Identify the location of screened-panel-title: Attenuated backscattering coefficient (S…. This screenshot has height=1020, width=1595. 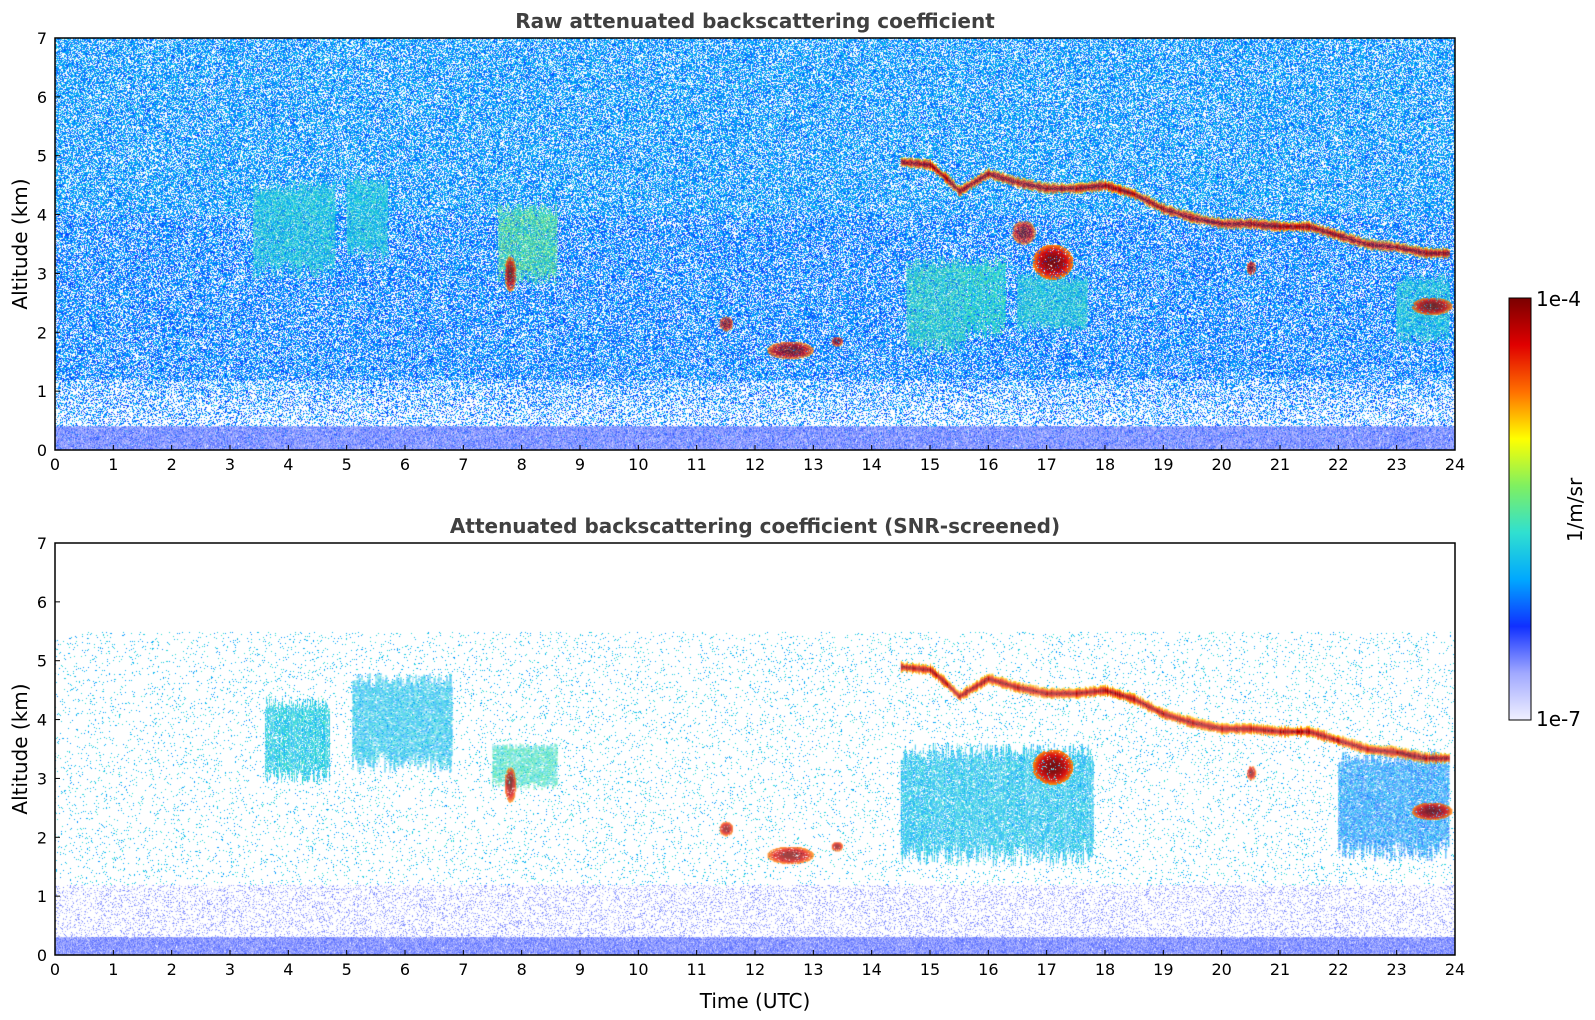
(755, 526).